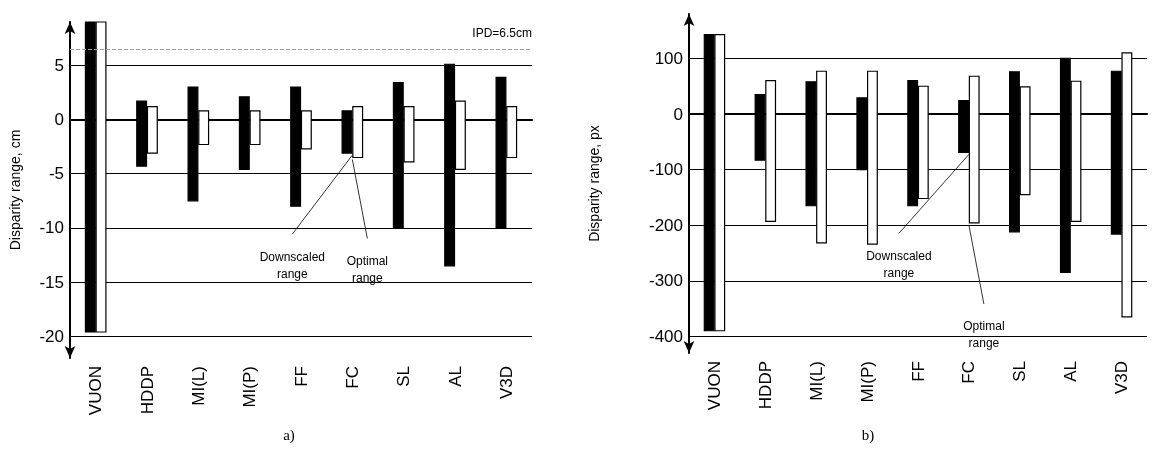 This screenshot has width=1157, height=451. Describe the element at coordinates (15, 190) in the screenshot. I see `y-axis-title: Disparity range, cm` at that location.